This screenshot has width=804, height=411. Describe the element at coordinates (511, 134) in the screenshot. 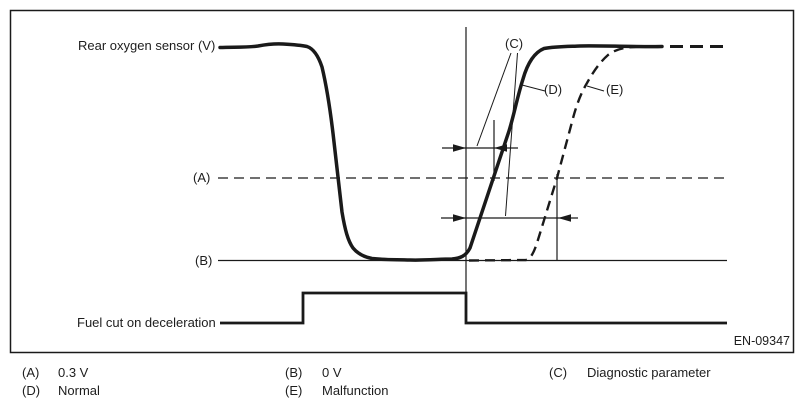

I see `c-pointer-line-lower` at that location.